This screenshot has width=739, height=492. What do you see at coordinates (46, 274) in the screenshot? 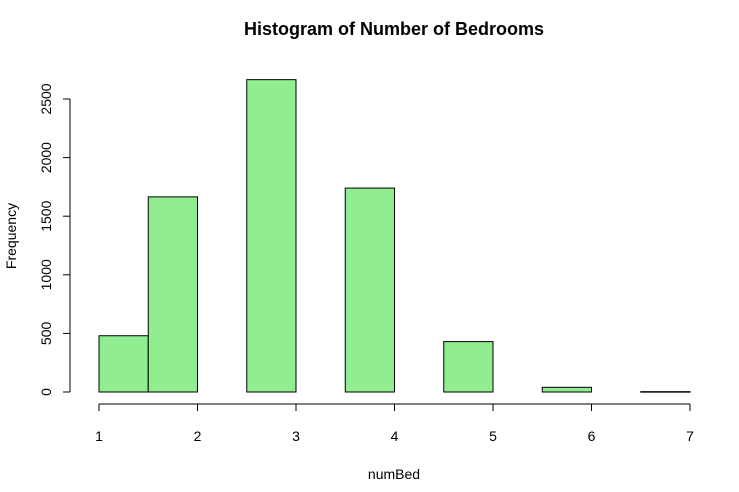
I see `y-tick-label: 1000` at bounding box center [46, 274].